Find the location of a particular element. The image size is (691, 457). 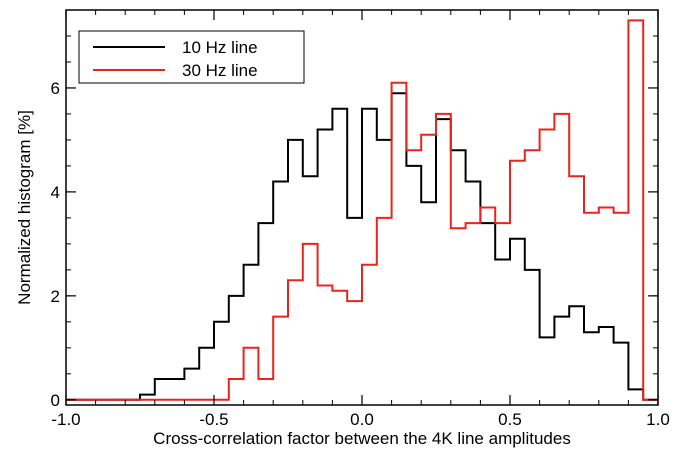

legend-box is located at coordinates (191, 57).